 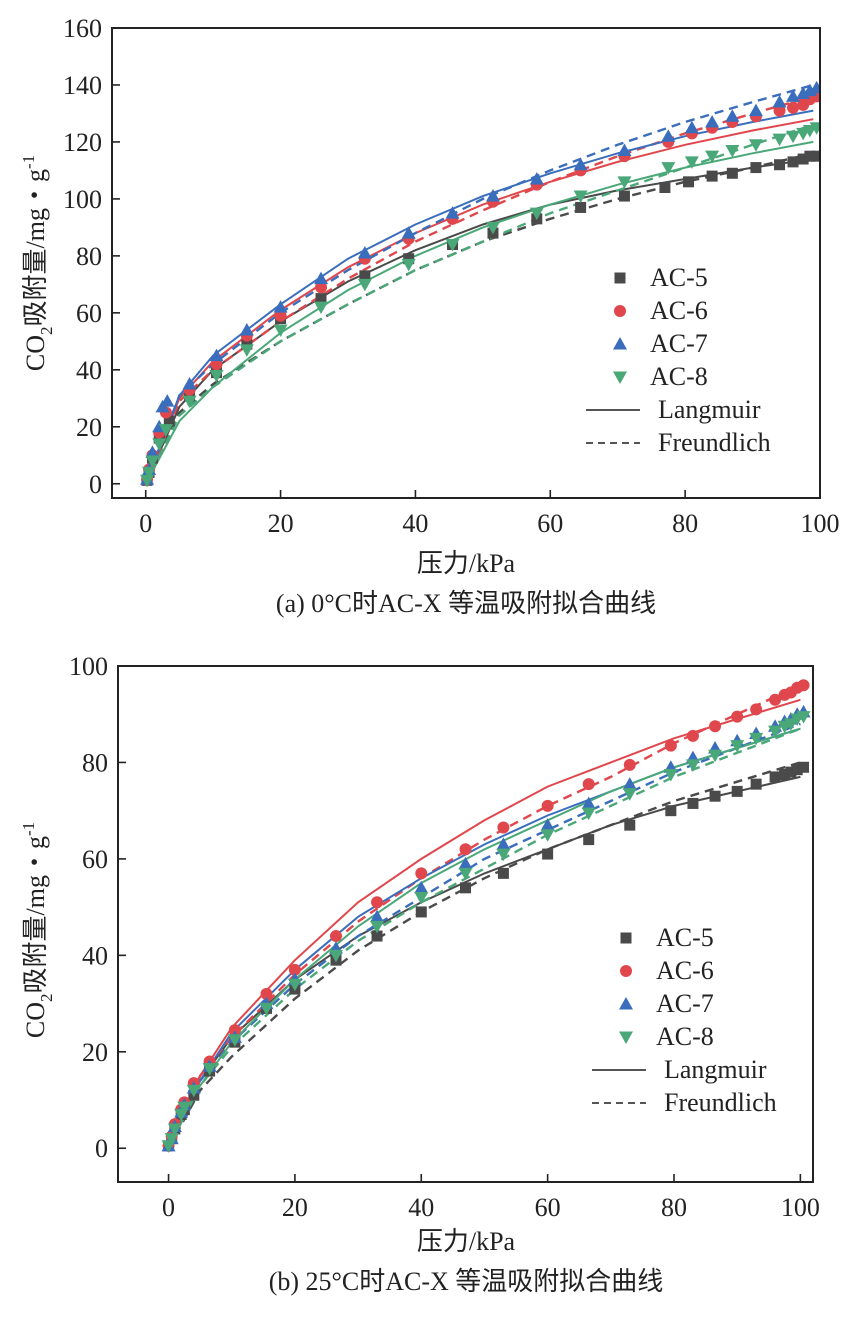 I want to click on legend-a: AC-5 AC-6 AC-7 AC-8 Langmuir Freundlich, so click(x=678, y=360).